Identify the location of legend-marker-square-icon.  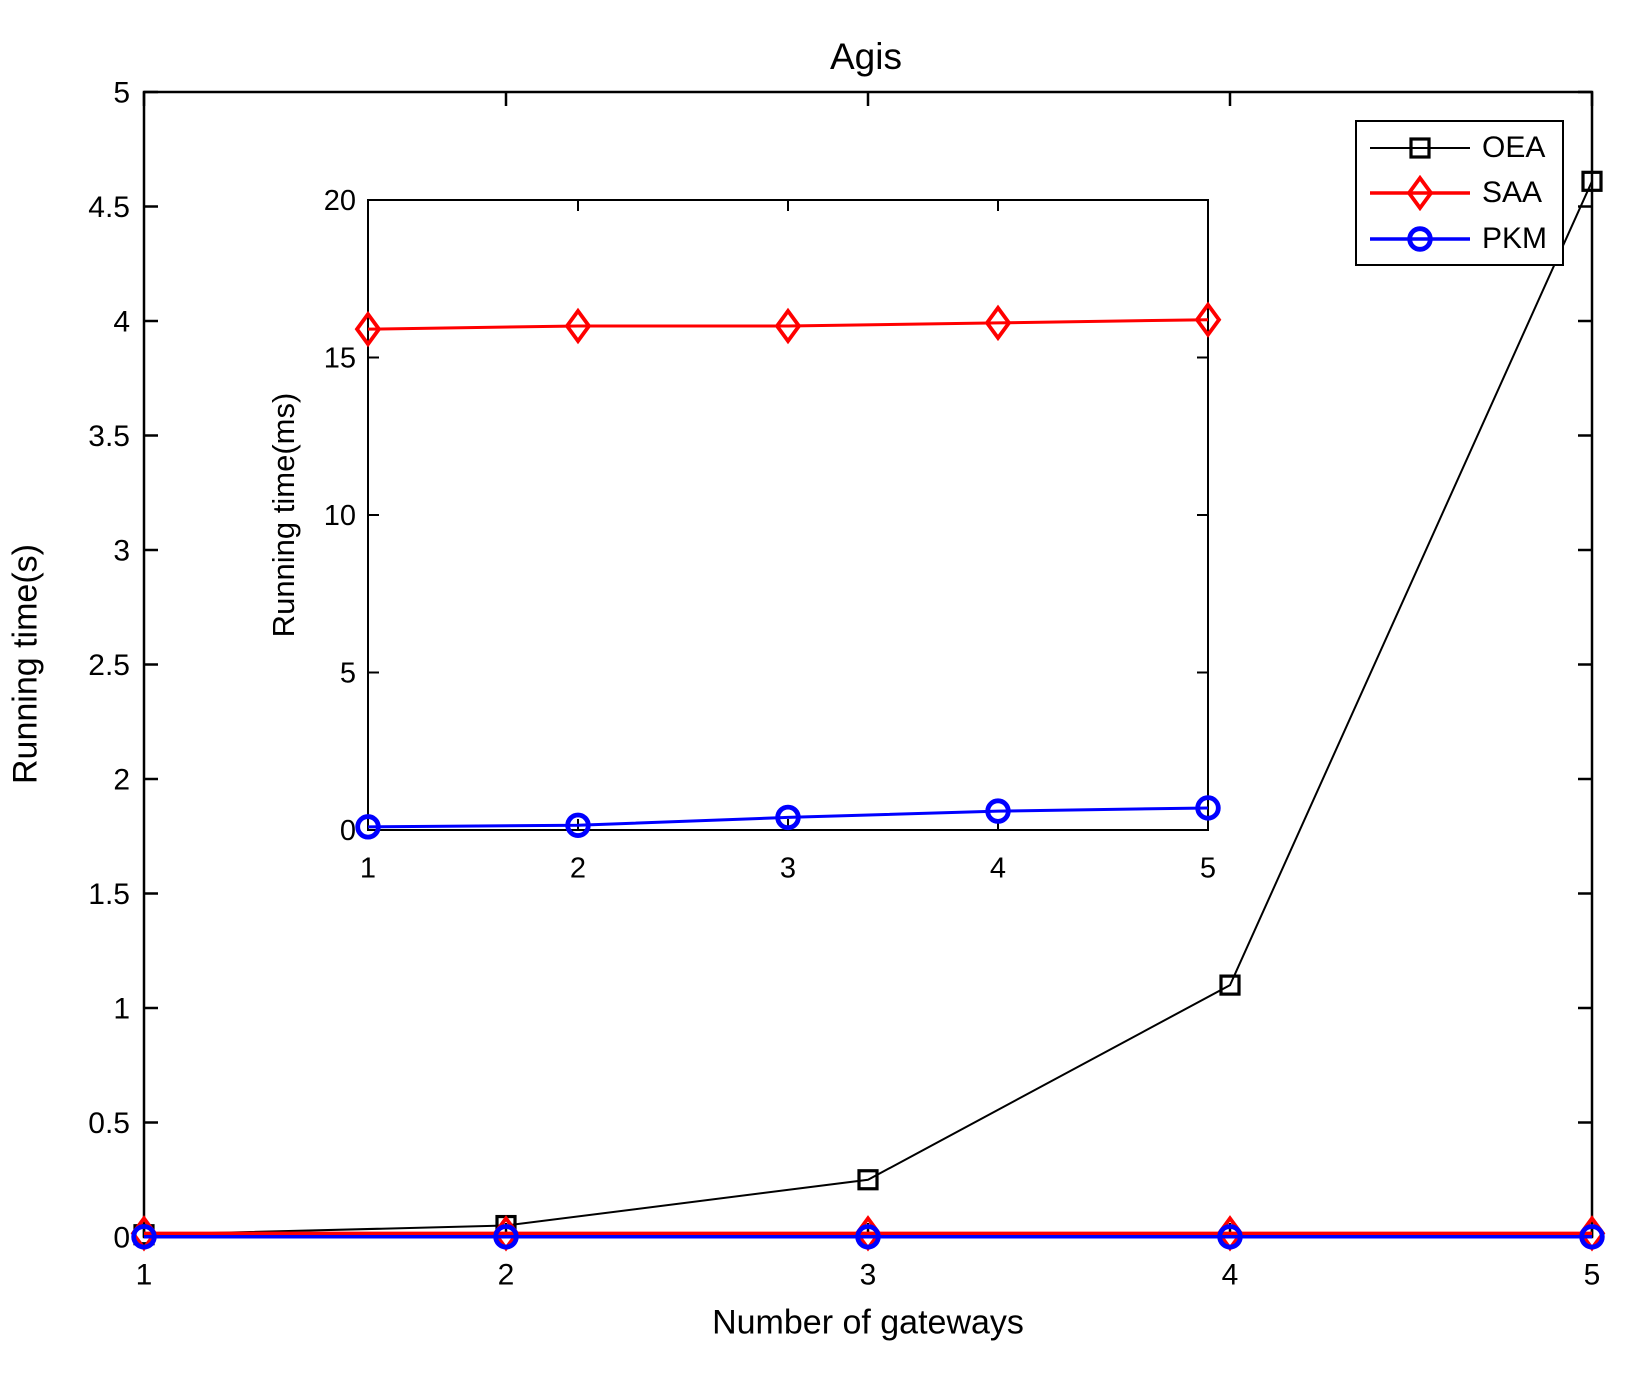
(1420, 147).